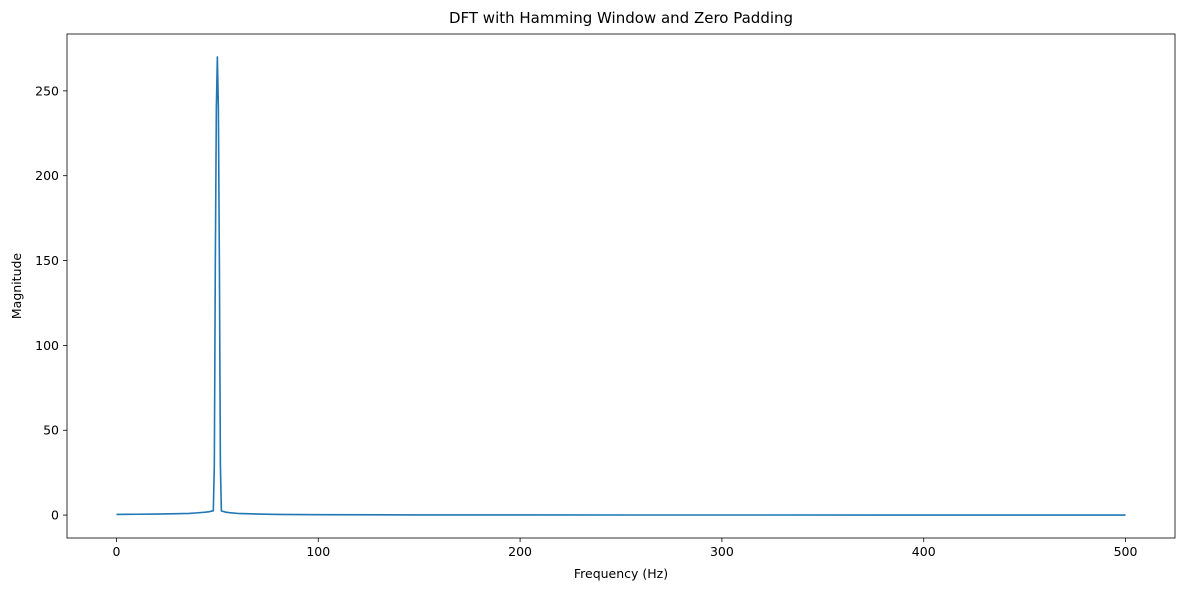 The width and height of the screenshot is (1189, 590). I want to click on y-axis-label: Magnitude, so click(16, 286).